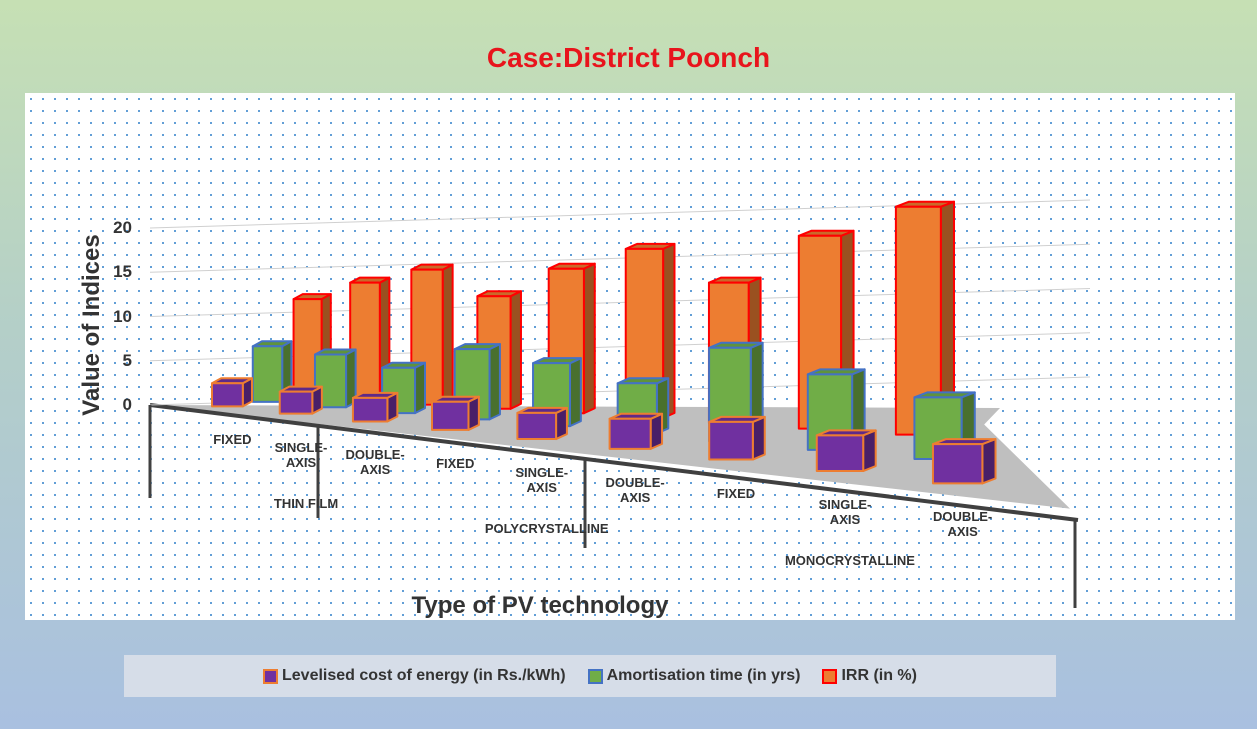  I want to click on y-tick-label: 5, so click(127, 360).